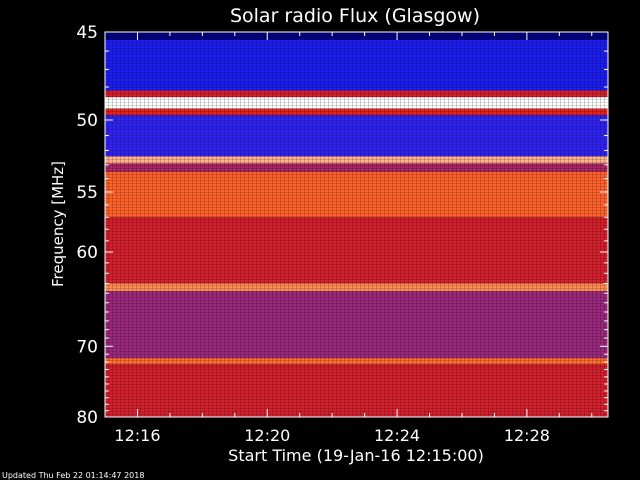 This screenshot has width=640, height=480. Describe the element at coordinates (87, 121) in the screenshot. I see `y-tick-label: 50` at that location.